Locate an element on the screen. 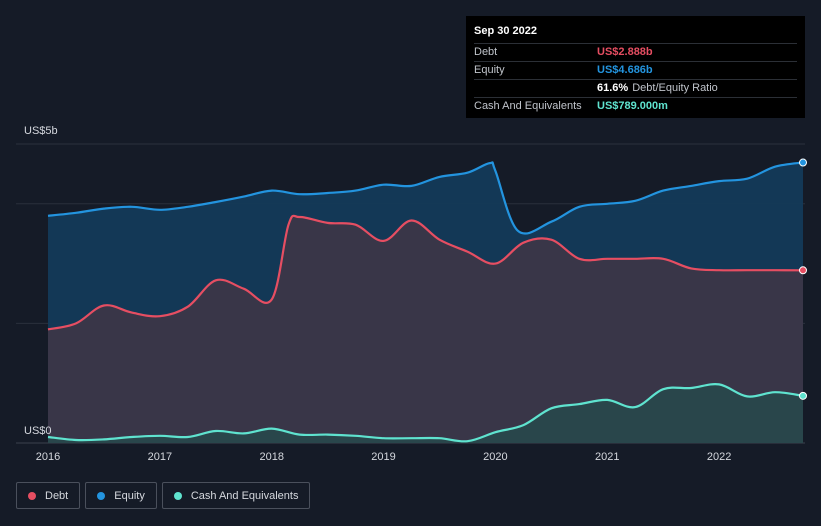  x-tick-label-2020: 2020 is located at coordinates (495, 457).